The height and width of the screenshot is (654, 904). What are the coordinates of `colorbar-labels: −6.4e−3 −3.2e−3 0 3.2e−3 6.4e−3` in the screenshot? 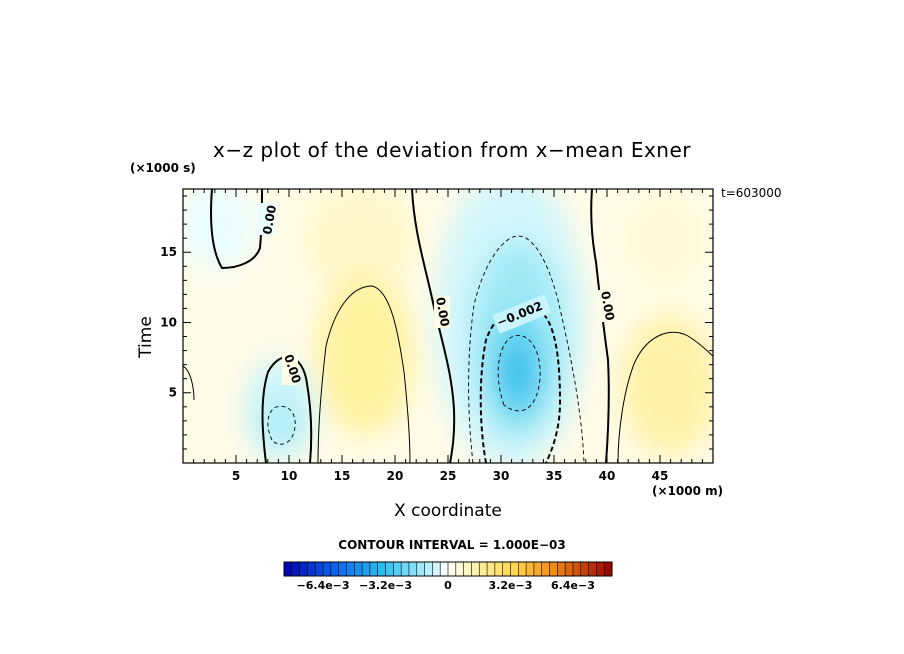 It's located at (446, 585).